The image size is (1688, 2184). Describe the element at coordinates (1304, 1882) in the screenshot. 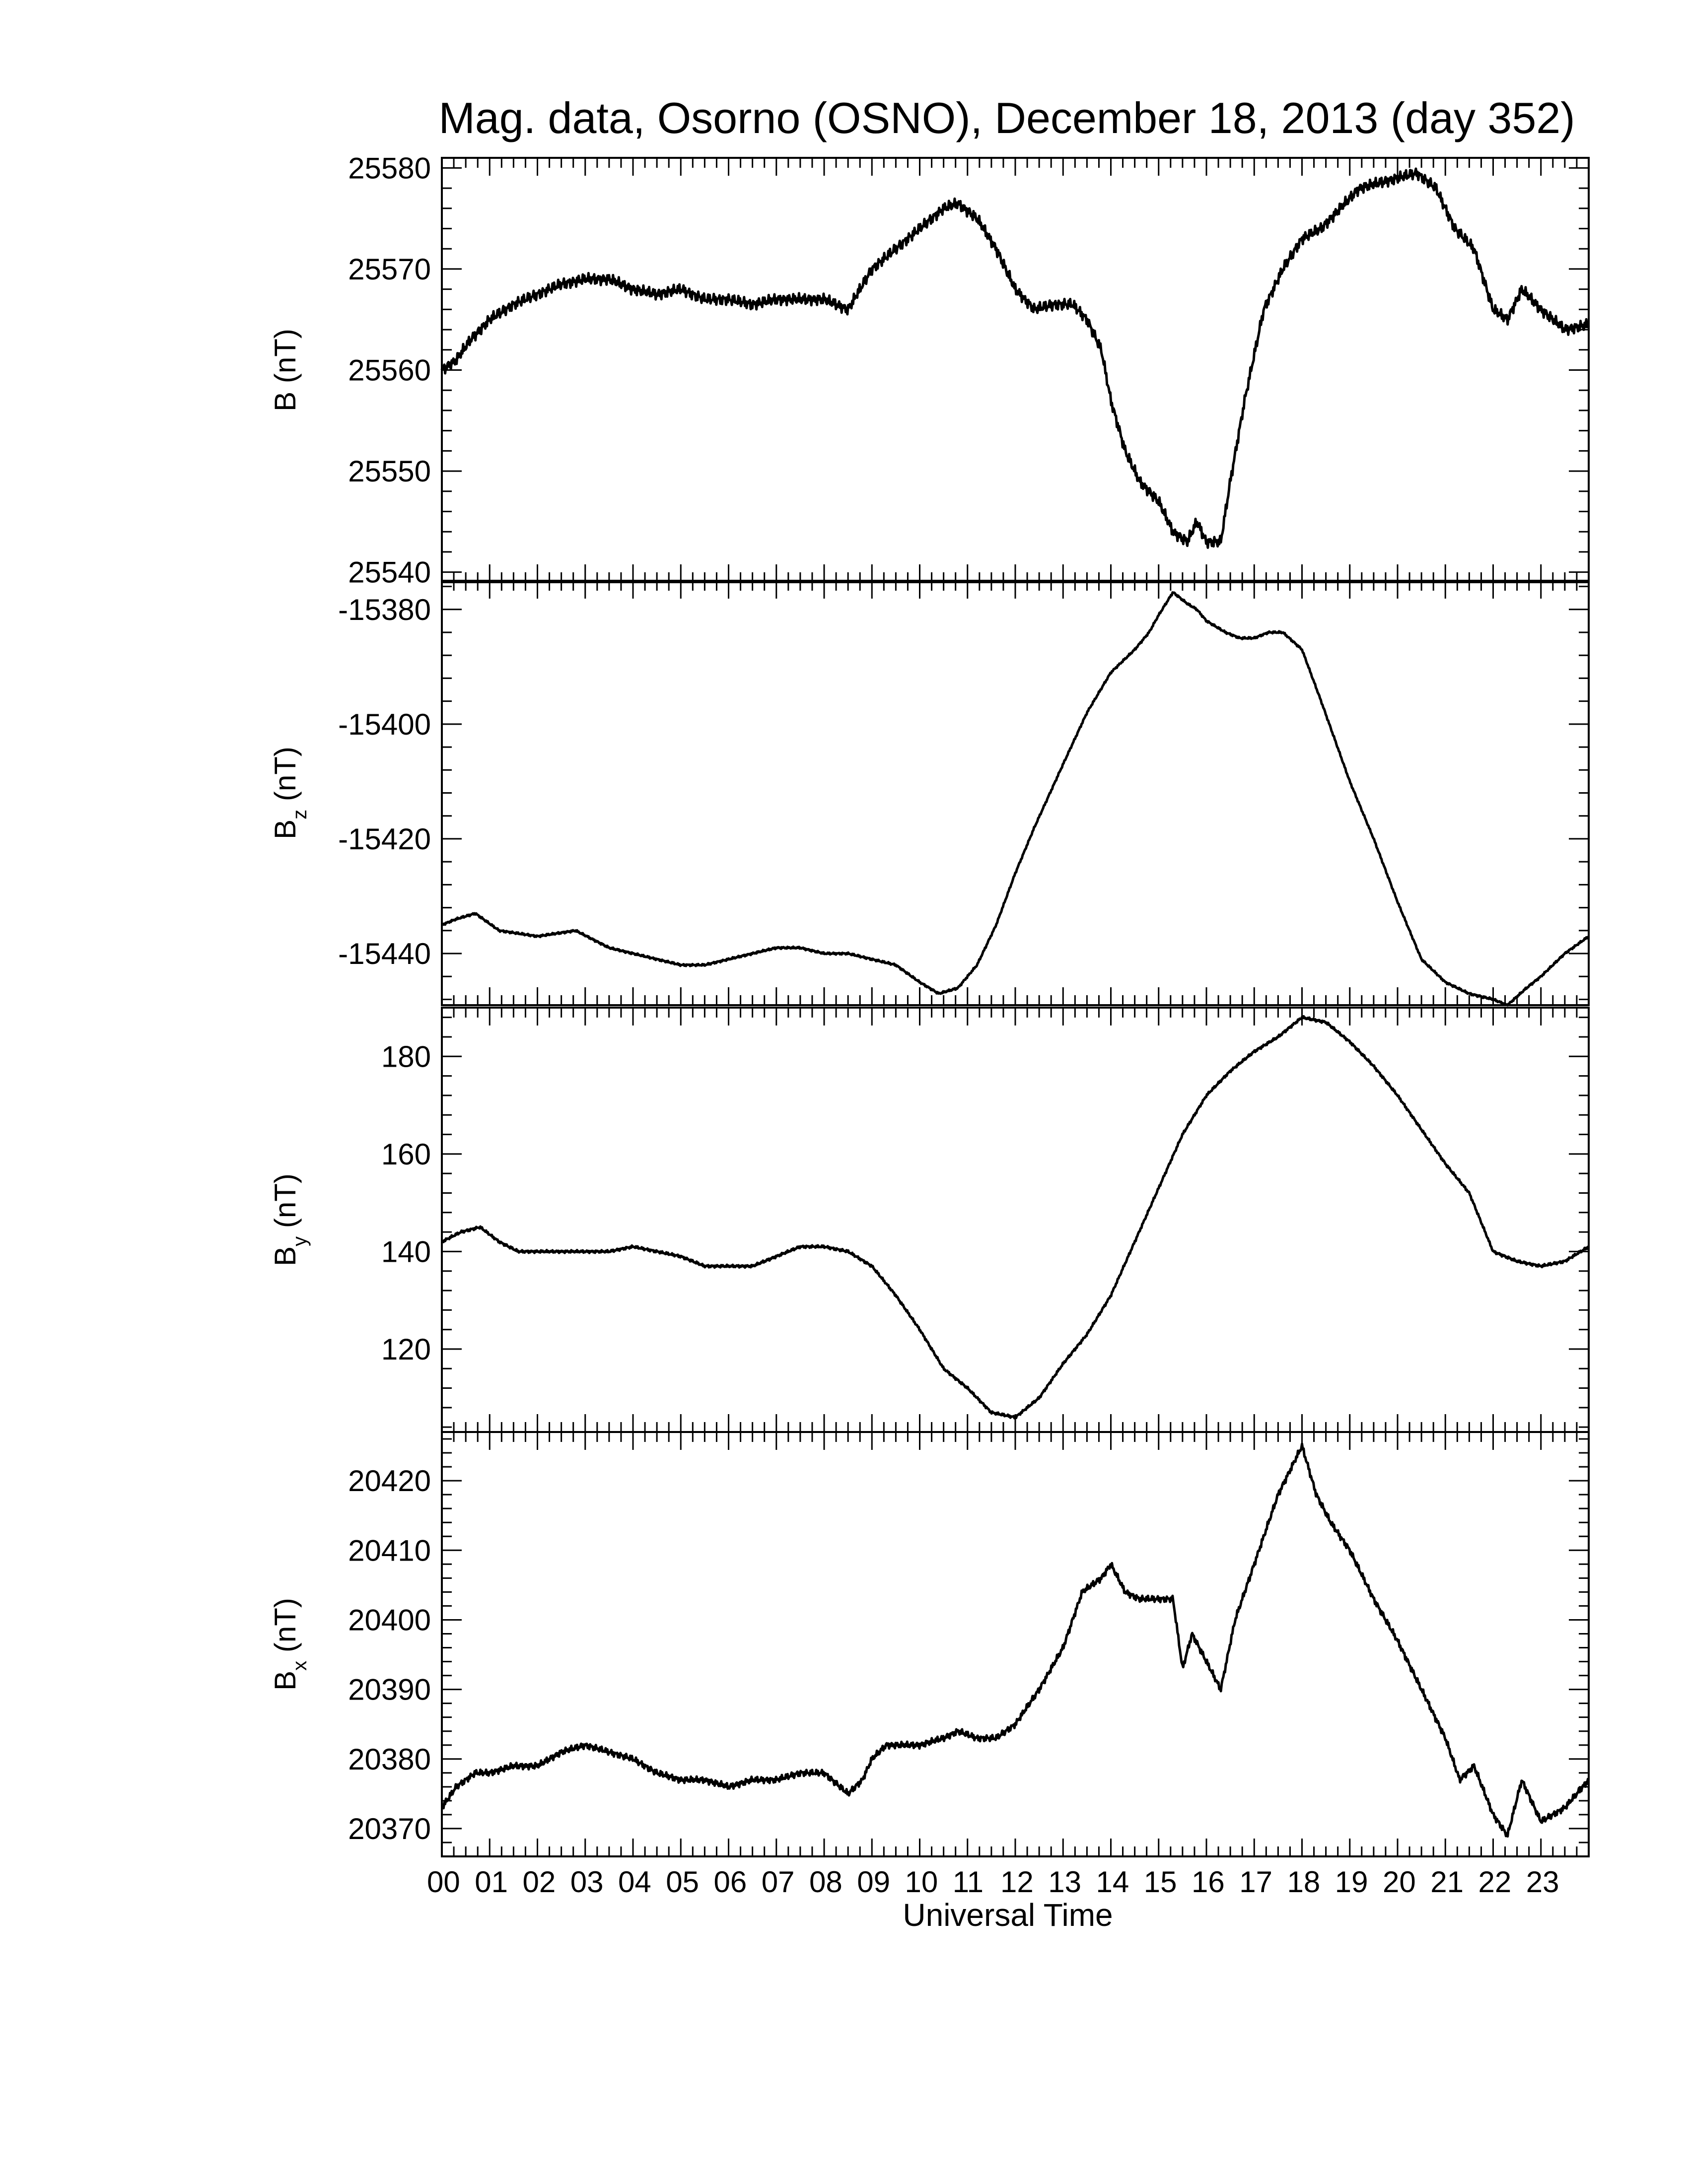

I see `x-tick-label: 18` at that location.